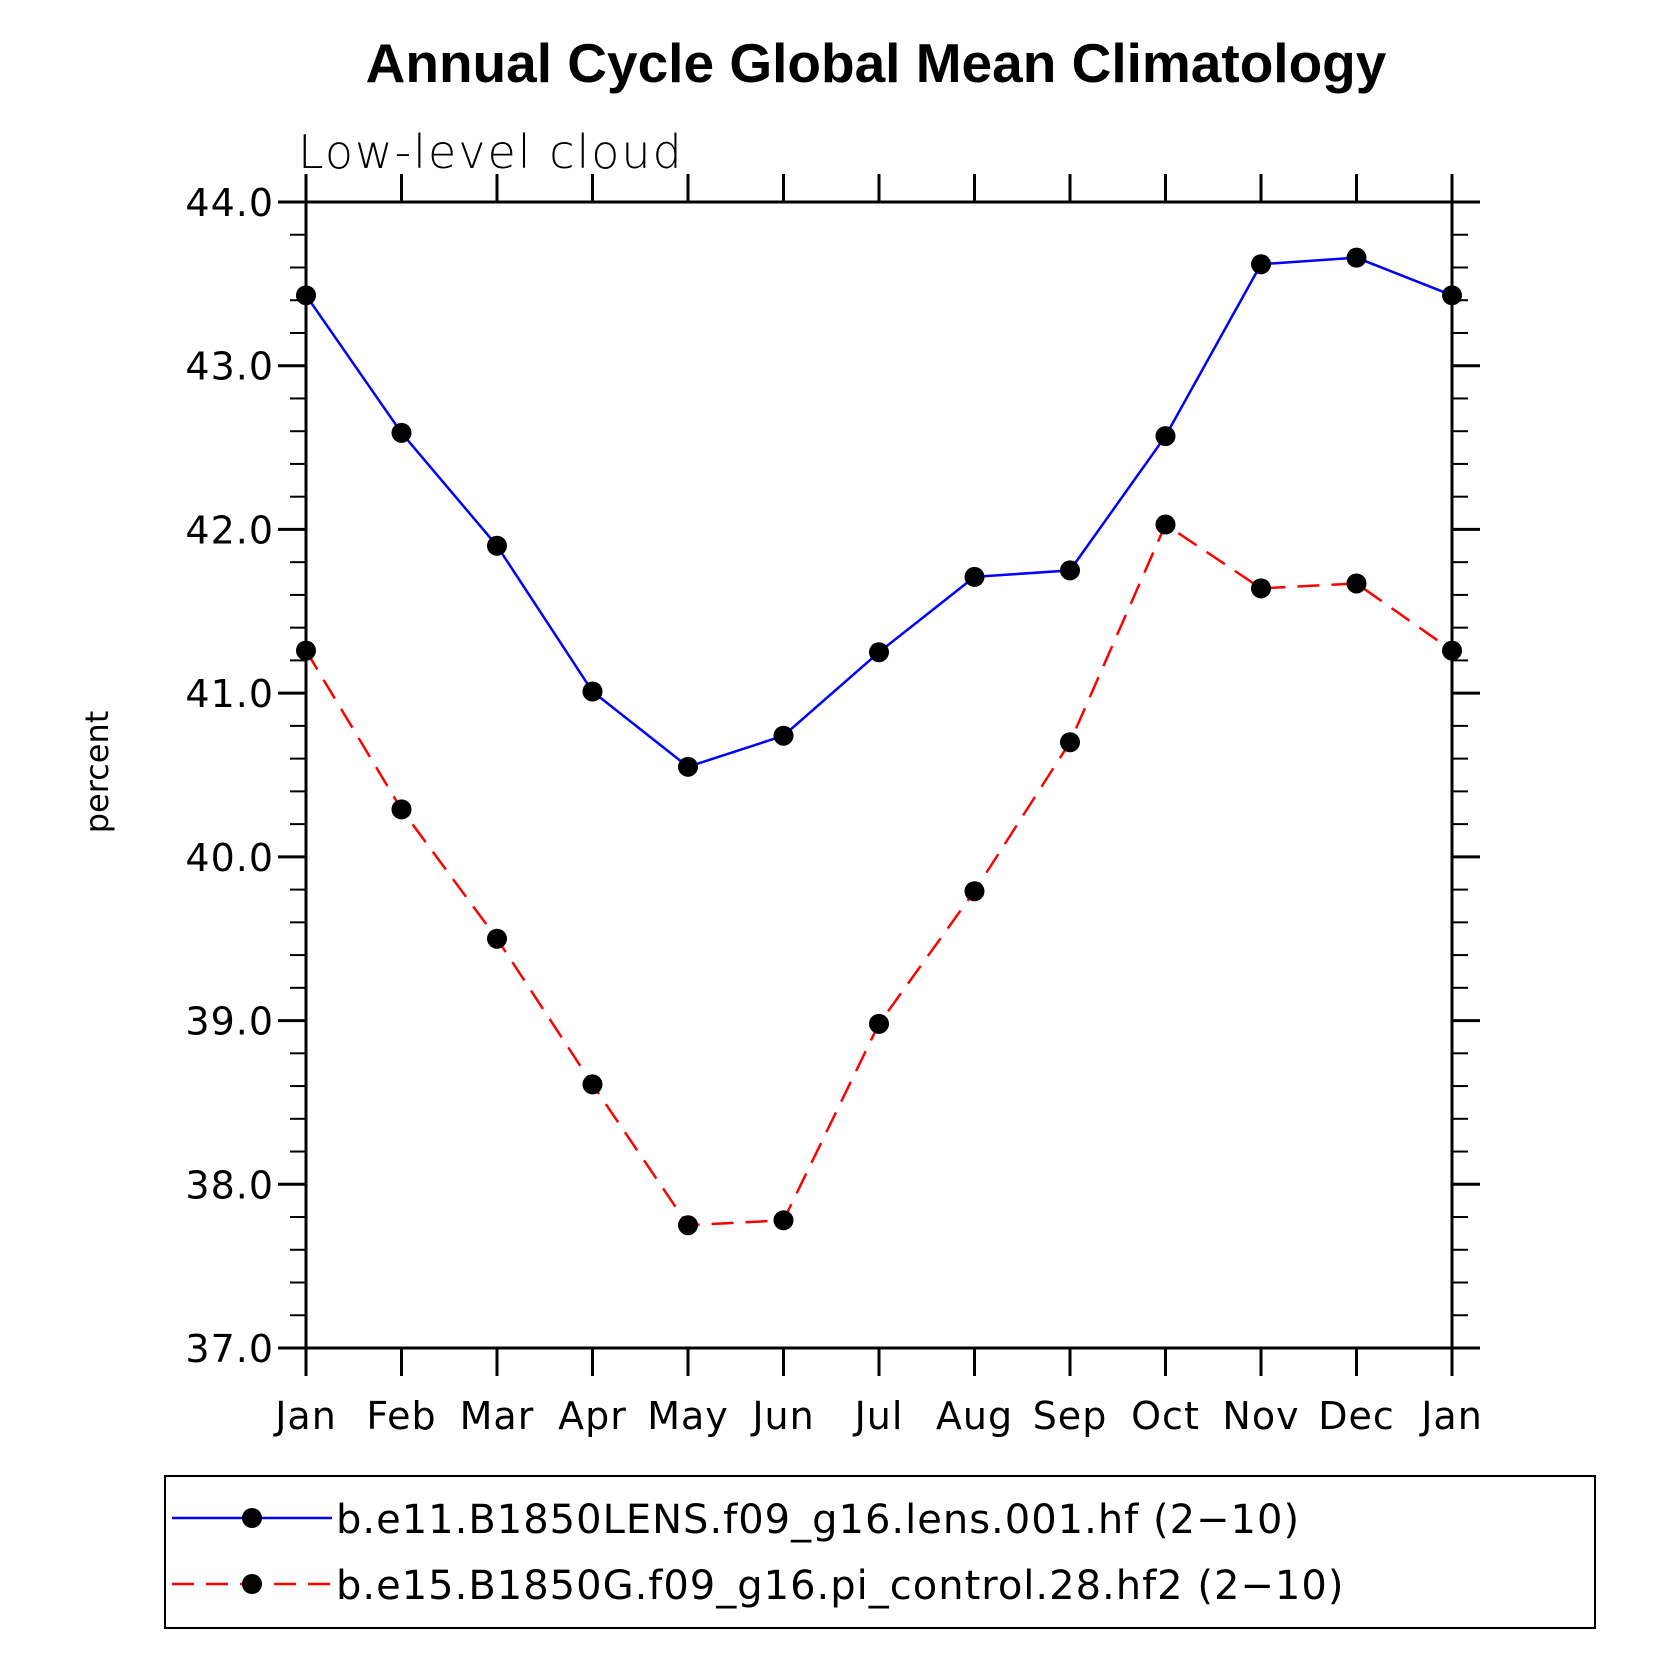 The height and width of the screenshot is (1658, 1658). What do you see at coordinates (229, 1022) in the screenshot?
I see `y-tick-label: 39.0` at bounding box center [229, 1022].